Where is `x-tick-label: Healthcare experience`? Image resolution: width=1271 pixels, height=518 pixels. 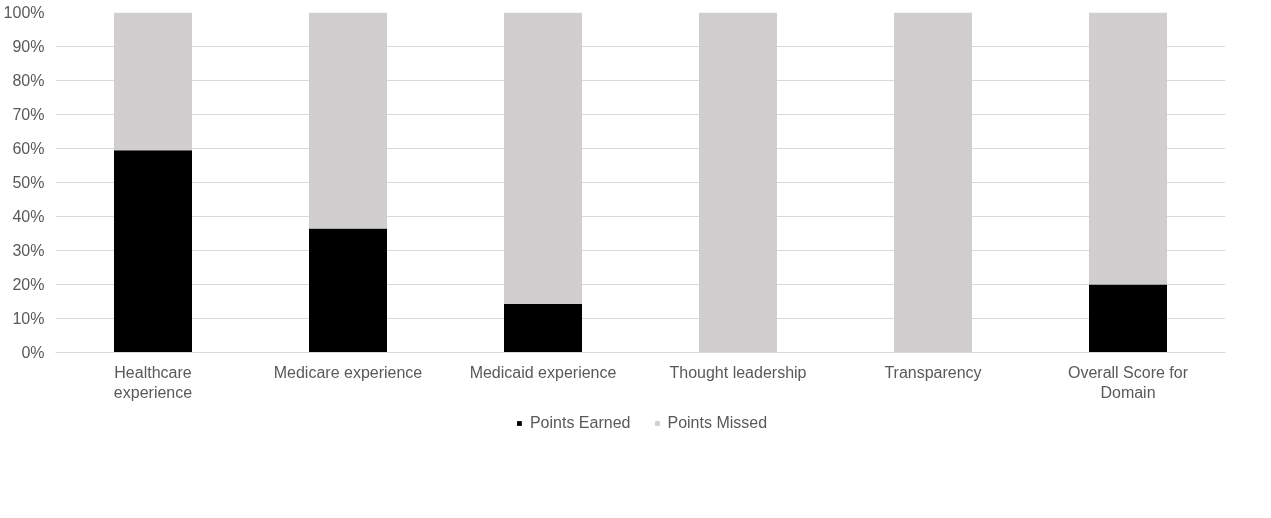 x-tick-label: Healthcare experience is located at coordinates (153, 382).